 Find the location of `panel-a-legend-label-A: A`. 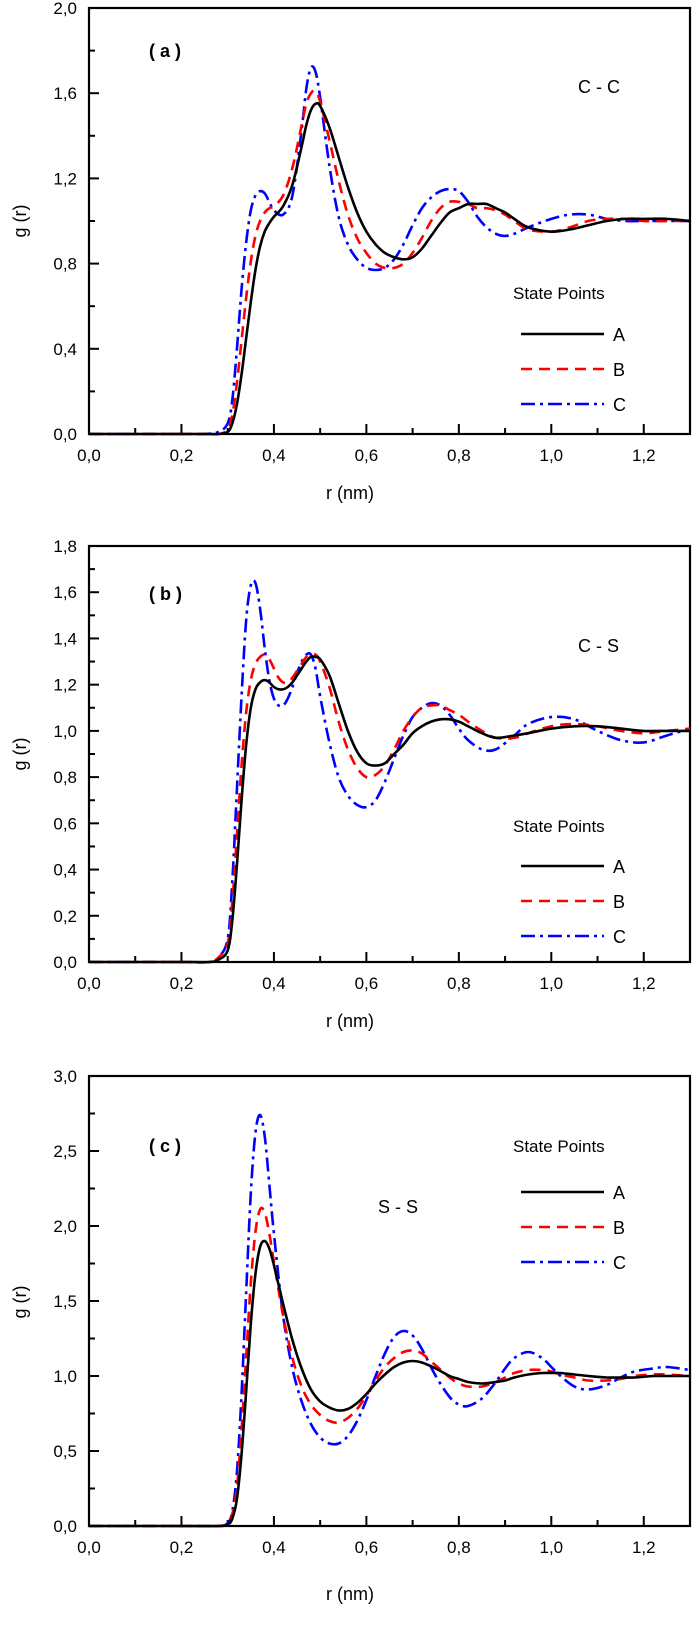

panel-a-legend-label-A: A is located at coordinates (619, 335).